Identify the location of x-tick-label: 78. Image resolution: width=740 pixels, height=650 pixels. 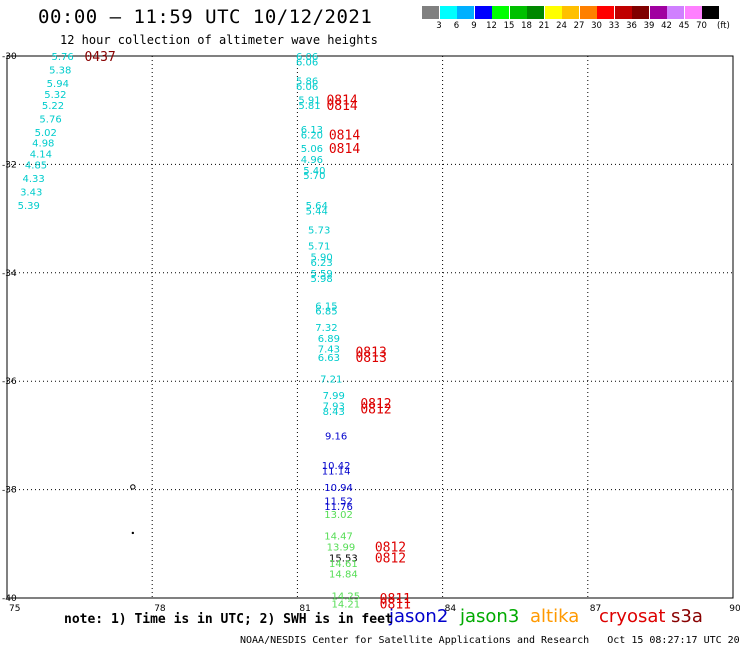
(160, 609).